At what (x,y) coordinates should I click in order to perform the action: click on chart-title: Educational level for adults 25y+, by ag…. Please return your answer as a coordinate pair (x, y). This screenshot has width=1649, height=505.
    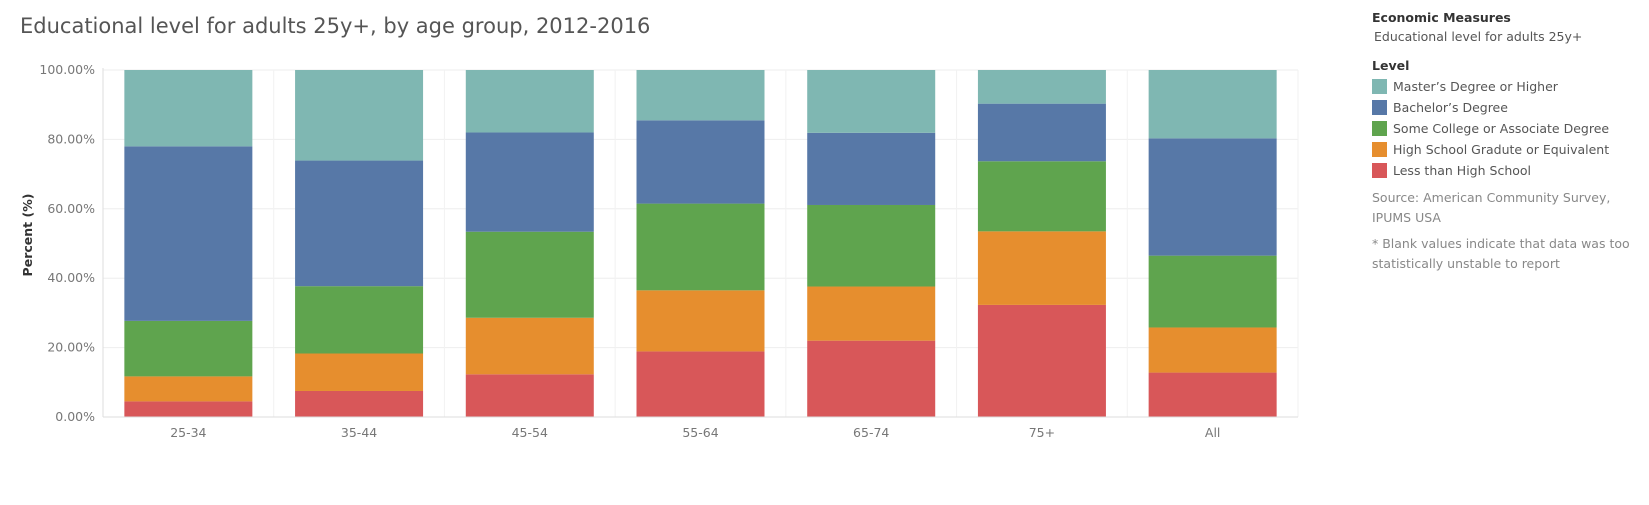
    Looking at the image, I should click on (335, 26).